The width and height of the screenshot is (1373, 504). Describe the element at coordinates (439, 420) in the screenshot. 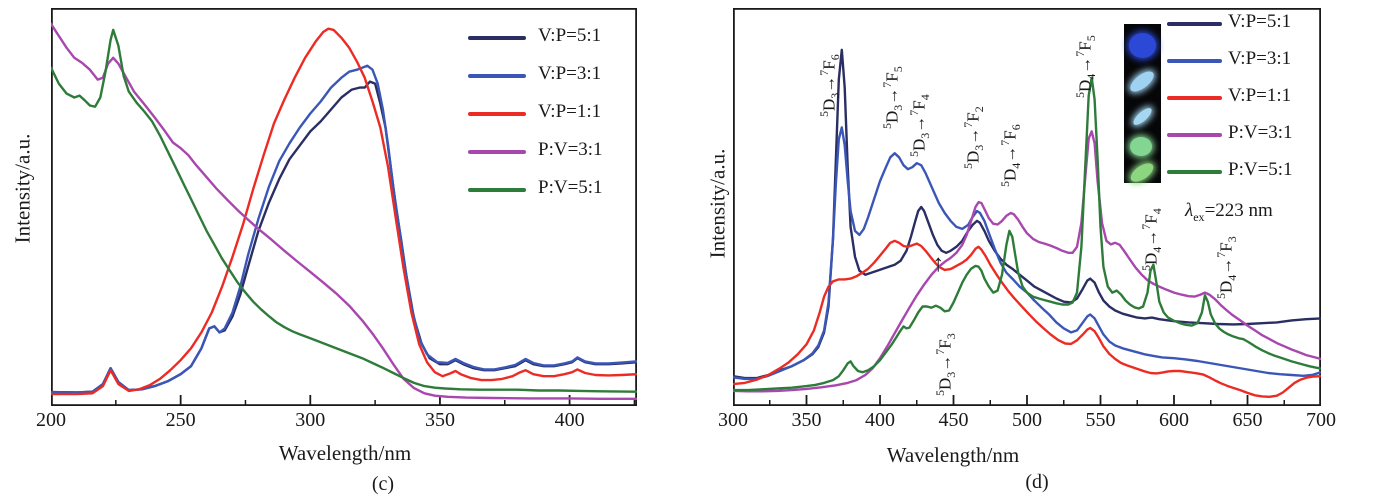

I see `x-tick-label-c: 350` at that location.